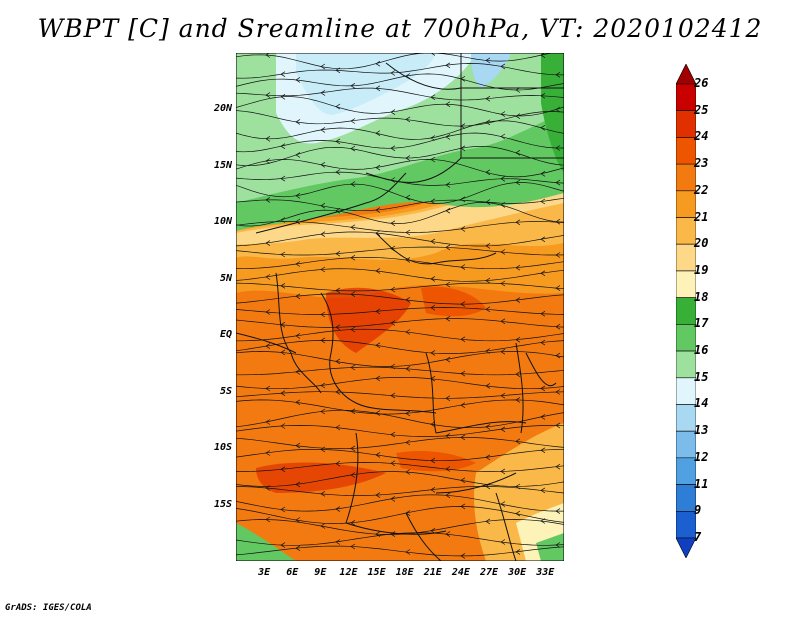  I want to click on colorbar-label: 25, so click(701, 109).